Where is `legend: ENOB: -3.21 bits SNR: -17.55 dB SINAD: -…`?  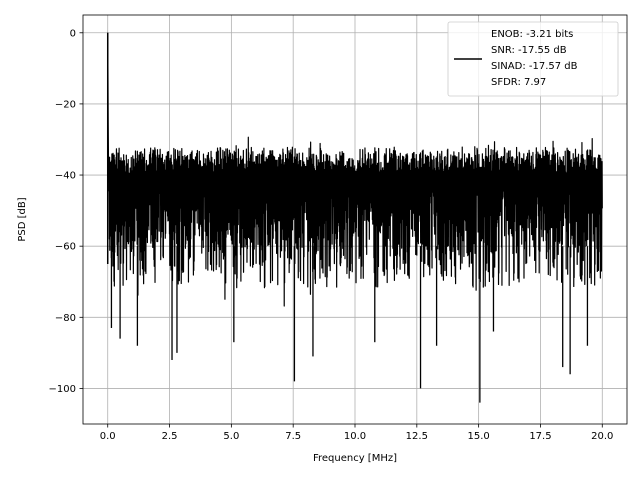
legend: ENOB: -3.21 bits SNR: -17.55 dB SINAD: -… is located at coordinates (533, 59).